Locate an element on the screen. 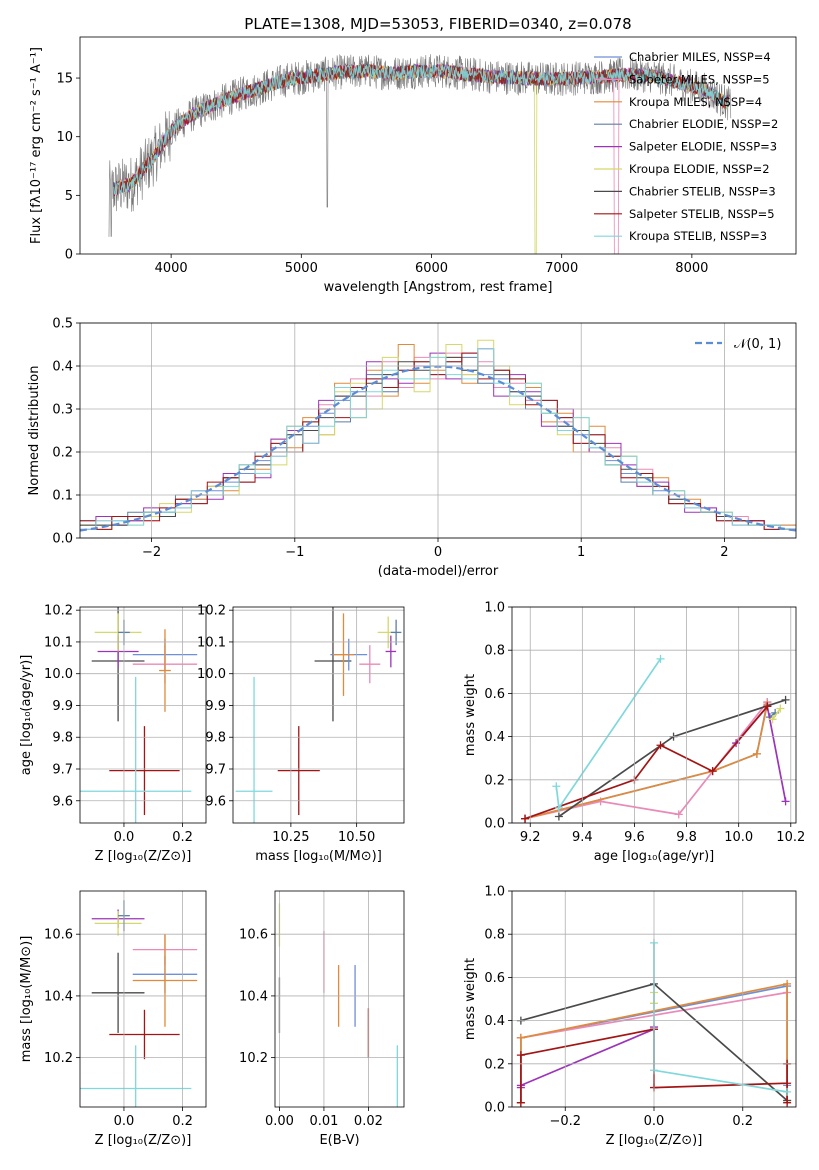 Image resolution: width=819 pixels, height=1170 pixels. spectrum-x-tick-label: 8000 is located at coordinates (691, 268).